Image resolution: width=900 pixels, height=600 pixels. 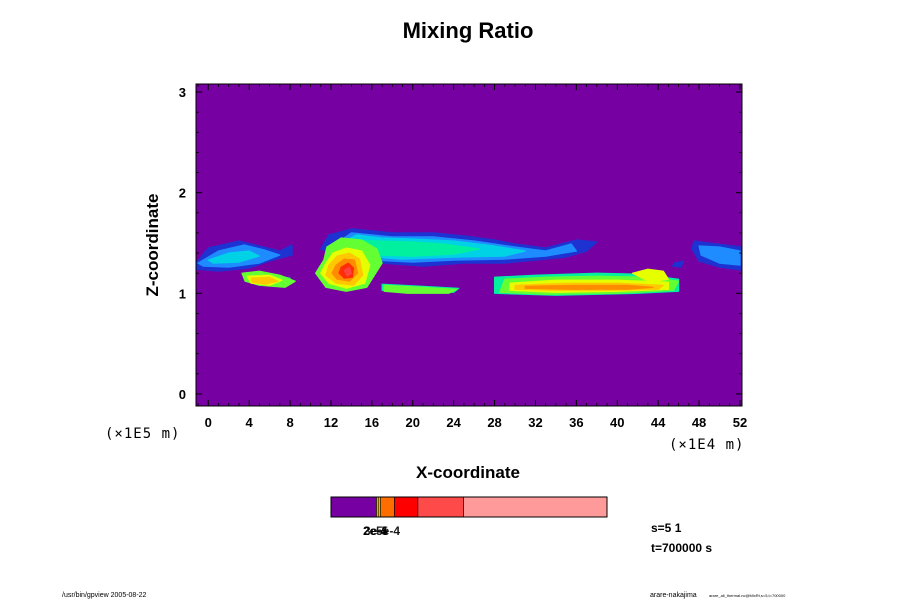 I want to click on colorbar, so click(x=469, y=507).